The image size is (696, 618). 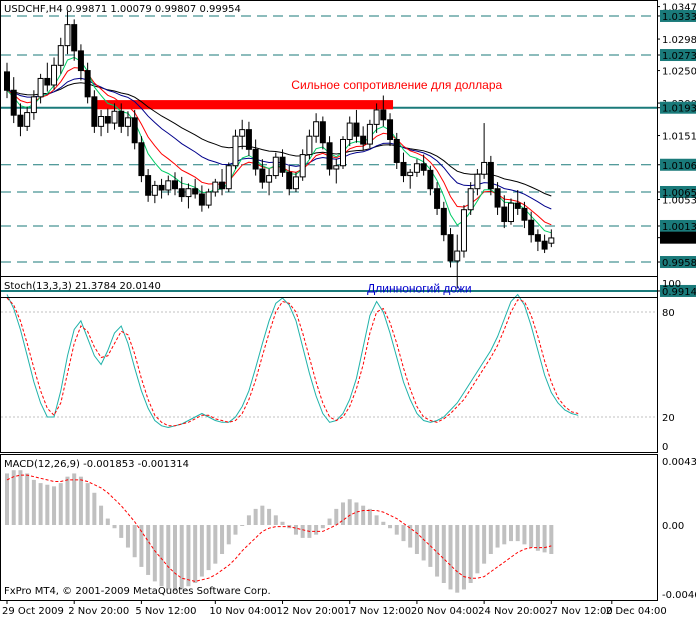 I want to click on doji-annotation: Длинноногий дожи, so click(x=419, y=289).